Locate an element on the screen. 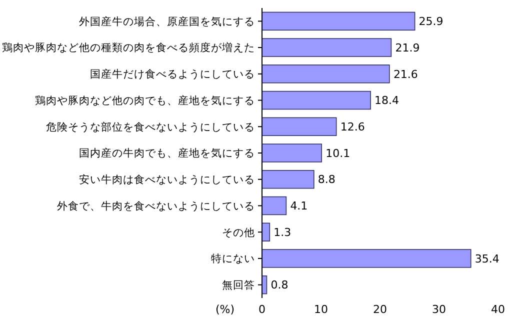  y-tick-label: その他 is located at coordinates (238, 232).